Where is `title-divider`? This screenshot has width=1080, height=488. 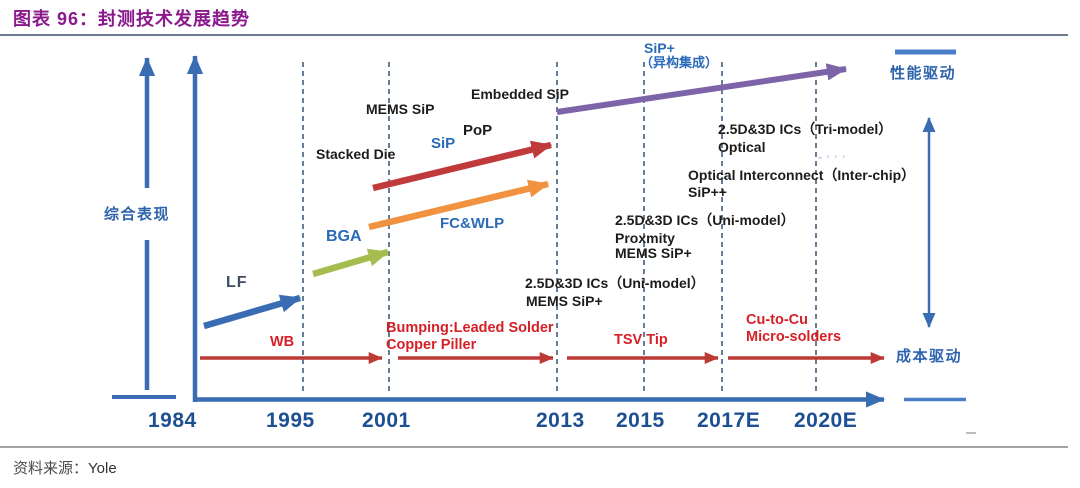 title-divider is located at coordinates (534, 35).